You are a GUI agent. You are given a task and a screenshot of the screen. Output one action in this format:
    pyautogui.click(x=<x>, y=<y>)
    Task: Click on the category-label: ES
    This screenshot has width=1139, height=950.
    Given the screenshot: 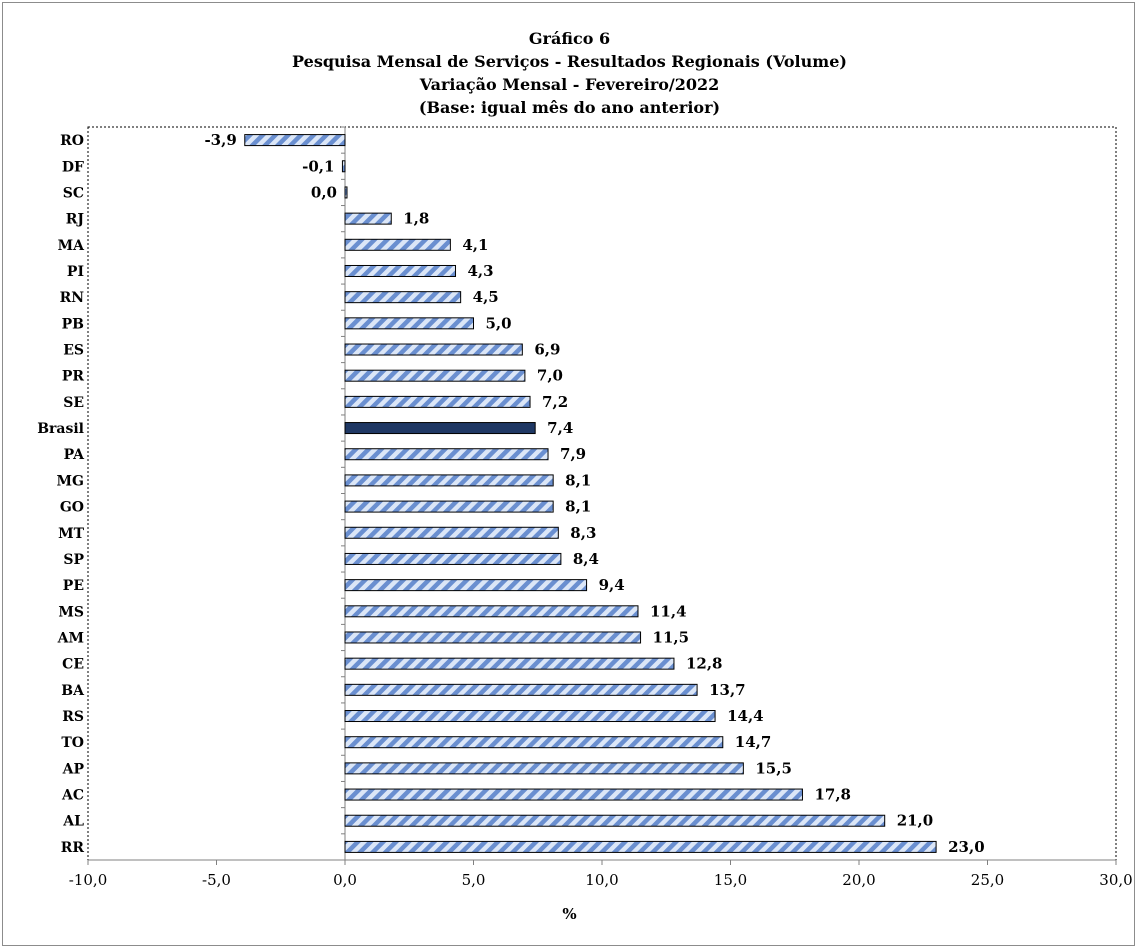 What is the action you would take?
    pyautogui.click(x=73, y=351)
    